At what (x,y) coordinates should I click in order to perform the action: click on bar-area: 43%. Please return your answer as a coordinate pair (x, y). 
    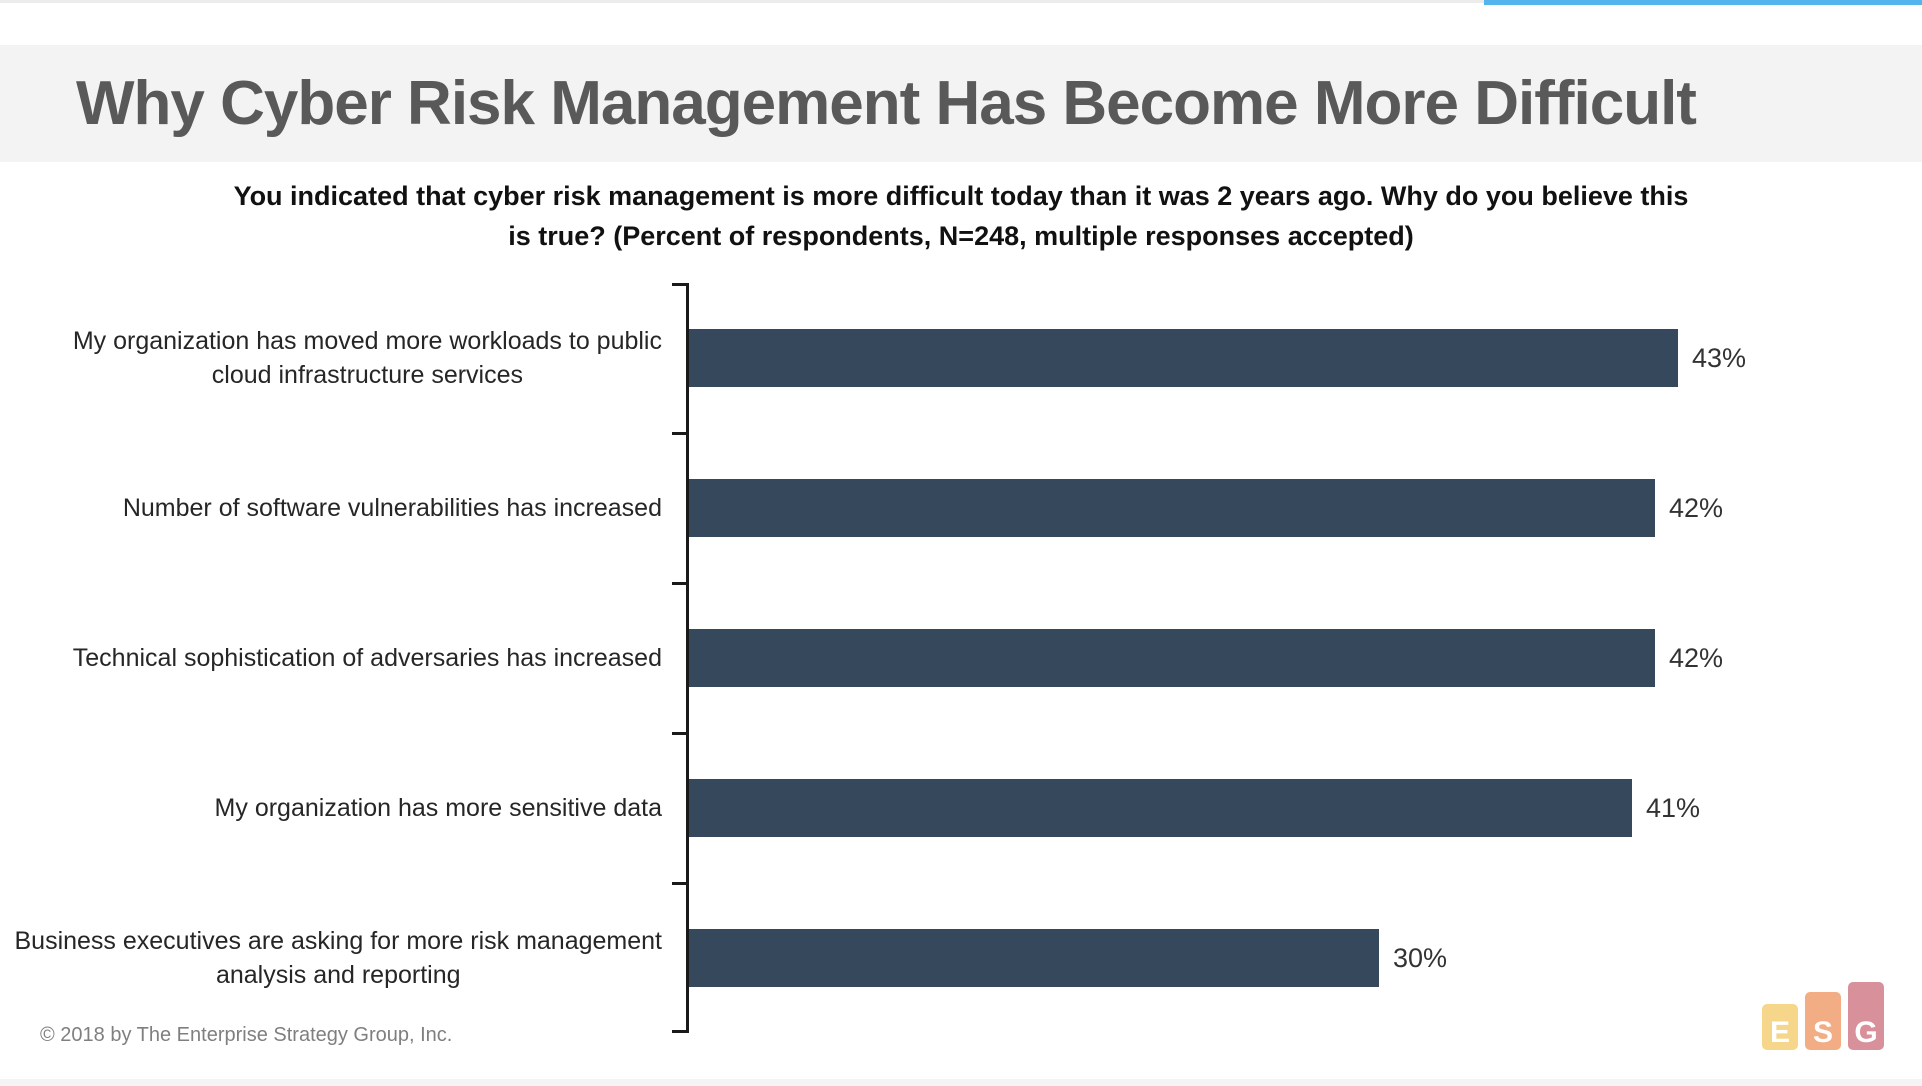
    Looking at the image, I should click on (1305, 358).